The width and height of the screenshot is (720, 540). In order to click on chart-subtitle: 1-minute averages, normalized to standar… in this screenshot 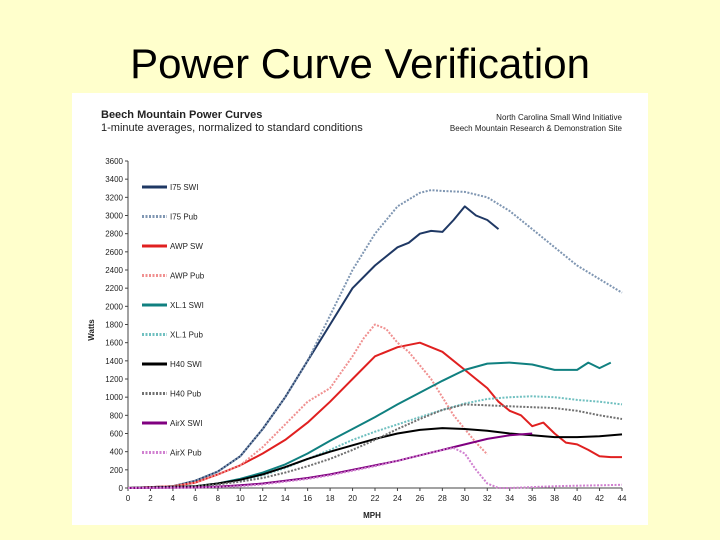, I will do `click(232, 128)`.